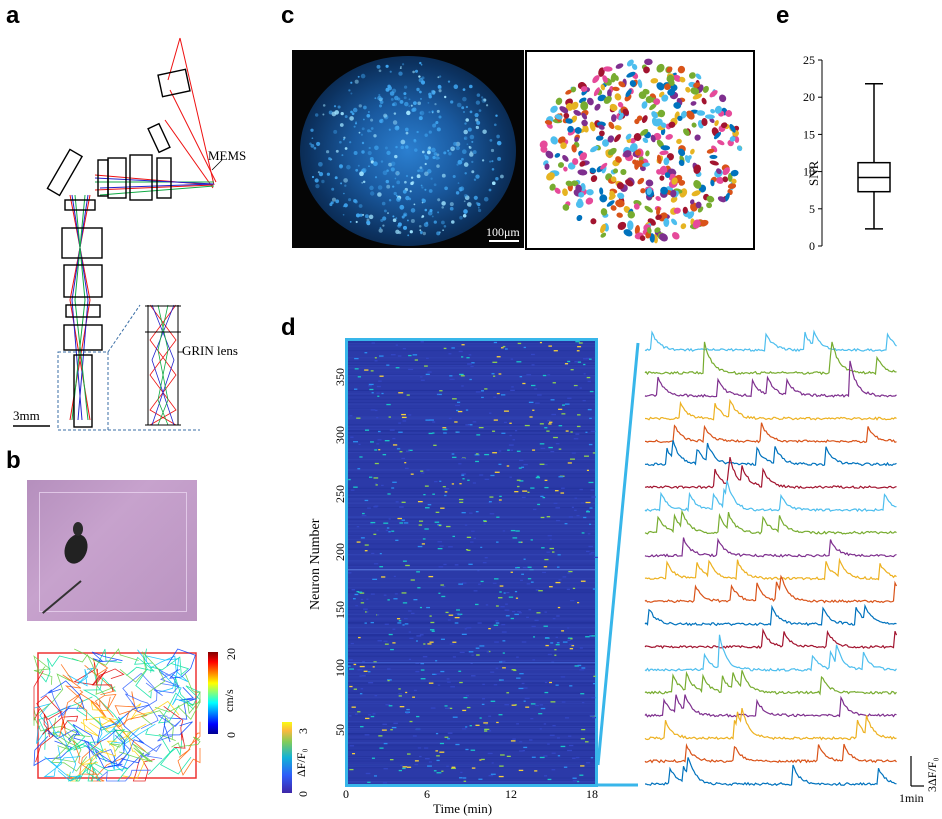  Describe the element at coordinates (340, 610) in the screenshot. I see `heatmap-ytick-label: 150` at that location.